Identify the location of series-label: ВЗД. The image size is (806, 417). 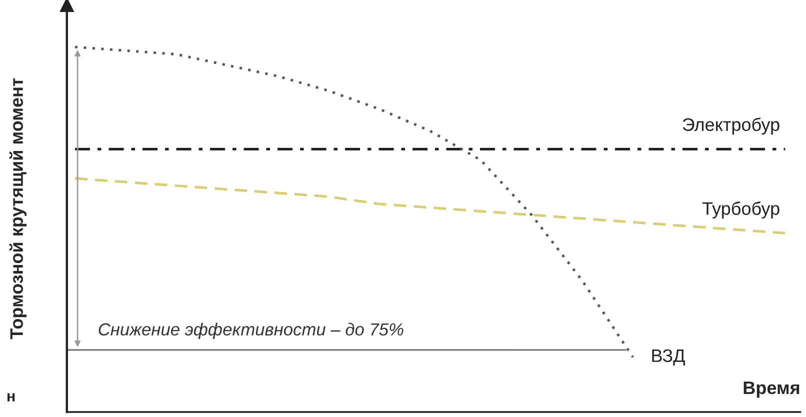
(668, 357).